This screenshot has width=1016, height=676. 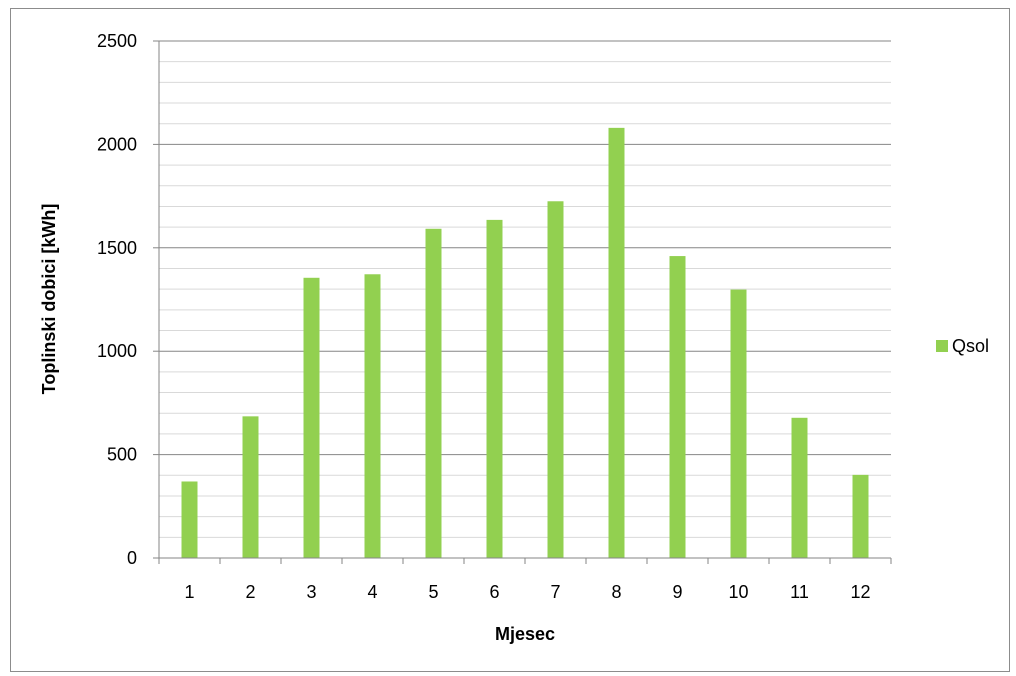 I want to click on x-tick-label: 11, so click(x=799, y=592).